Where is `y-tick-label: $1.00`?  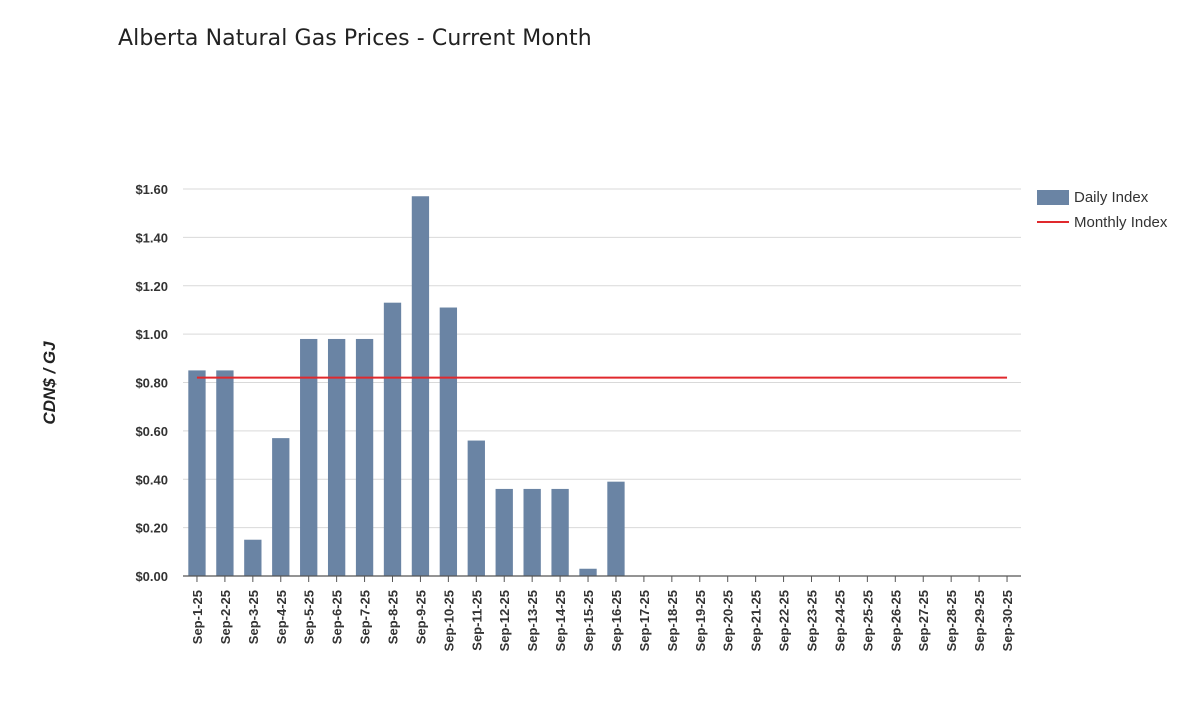 y-tick-label: $1.00 is located at coordinates (151, 334).